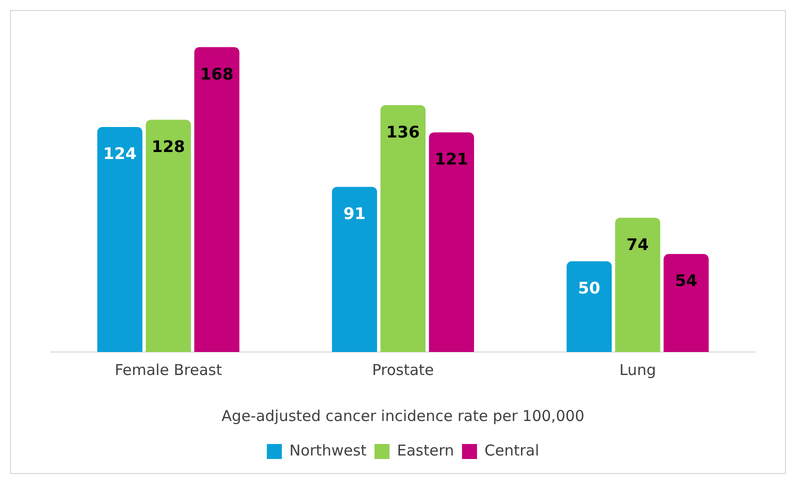  Describe the element at coordinates (403, 132) in the screenshot. I see `data-label: 136` at that location.